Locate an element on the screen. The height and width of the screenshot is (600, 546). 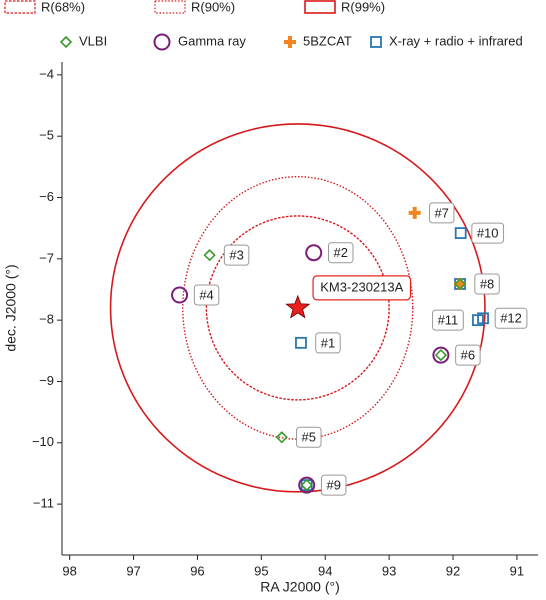
x-tick-label: 95 is located at coordinates (261, 570).